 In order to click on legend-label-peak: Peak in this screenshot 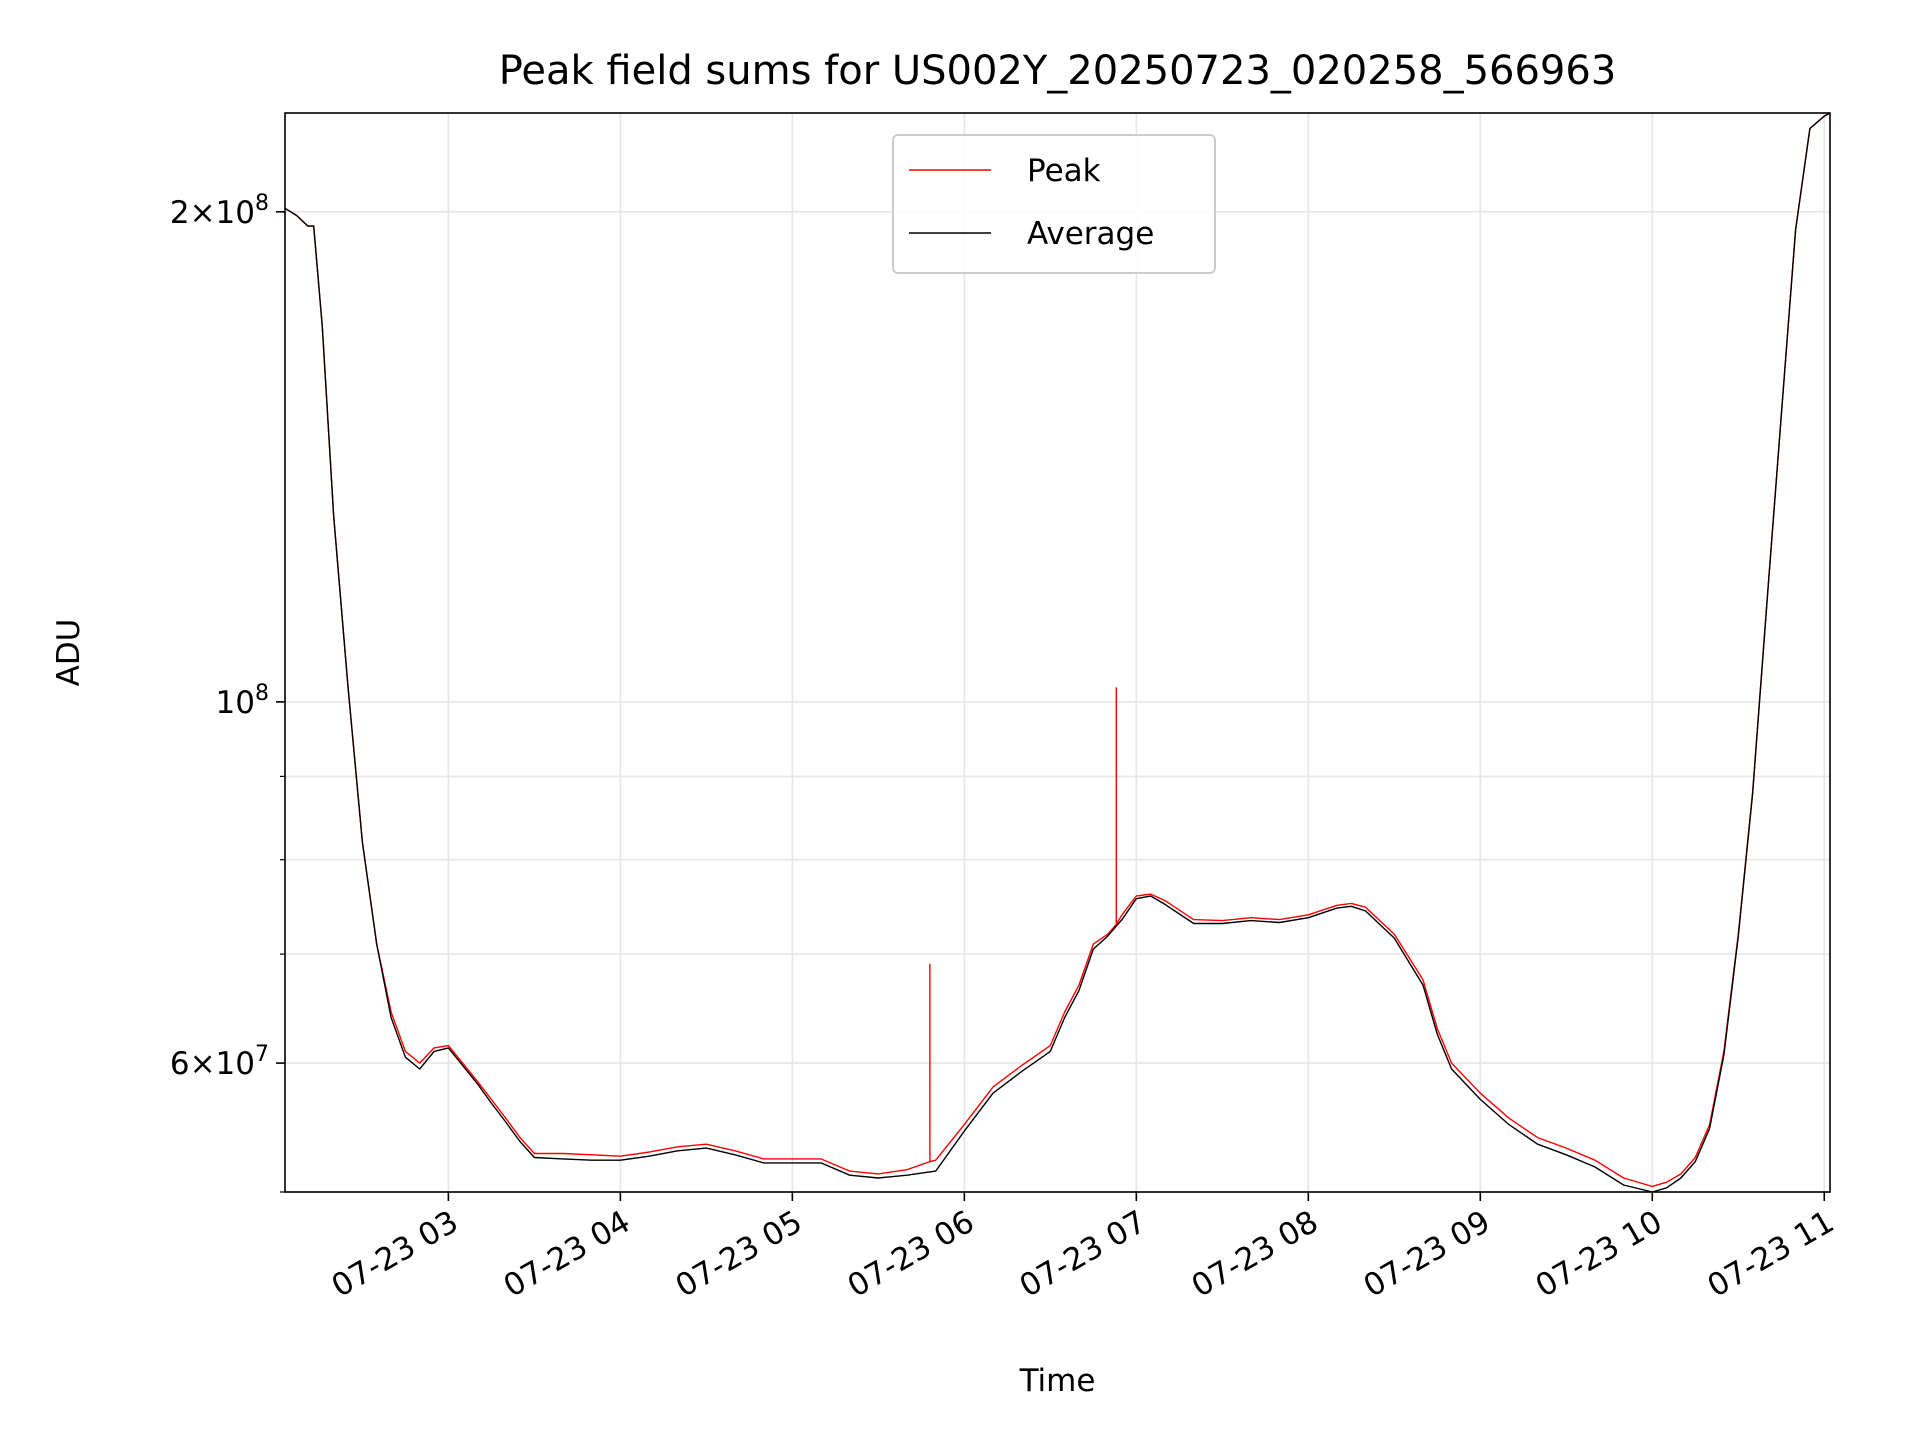, I will do `click(1064, 171)`.